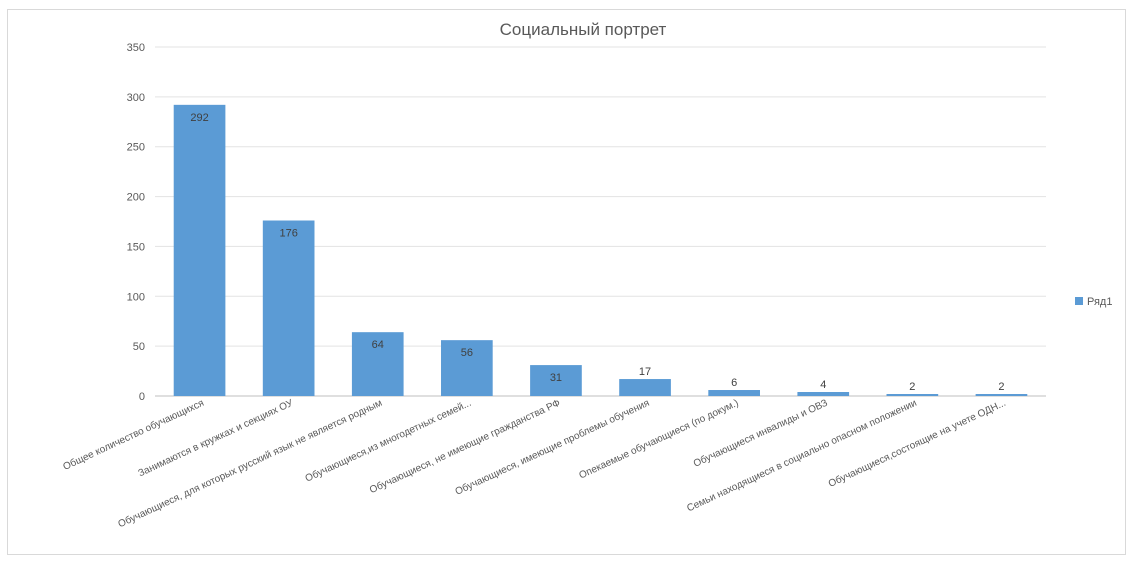  Describe the element at coordinates (378, 345) in the screenshot. I see `data-label: 64` at that location.